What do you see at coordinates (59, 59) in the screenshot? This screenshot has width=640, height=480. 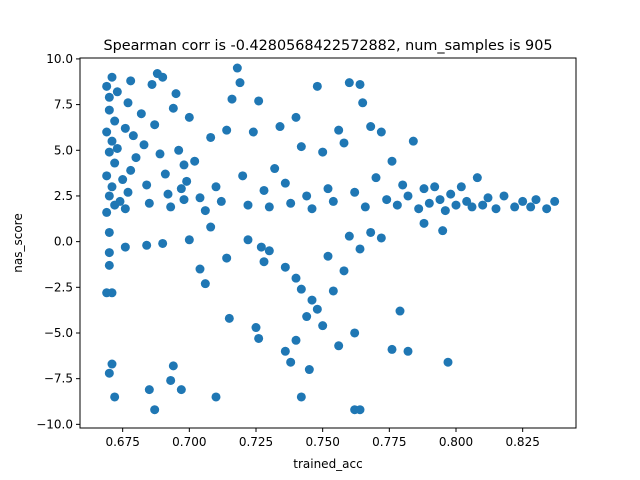 I see `y-tick-label: 10.0` at bounding box center [59, 59].